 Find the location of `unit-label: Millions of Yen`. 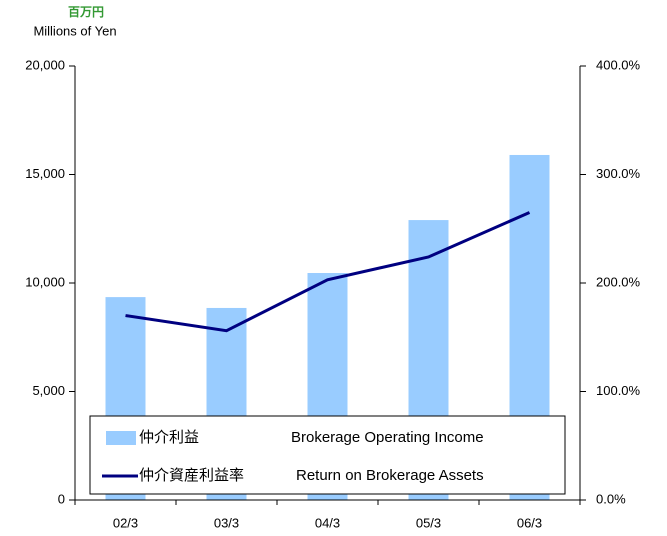

unit-label: Millions of Yen is located at coordinates (74, 30).